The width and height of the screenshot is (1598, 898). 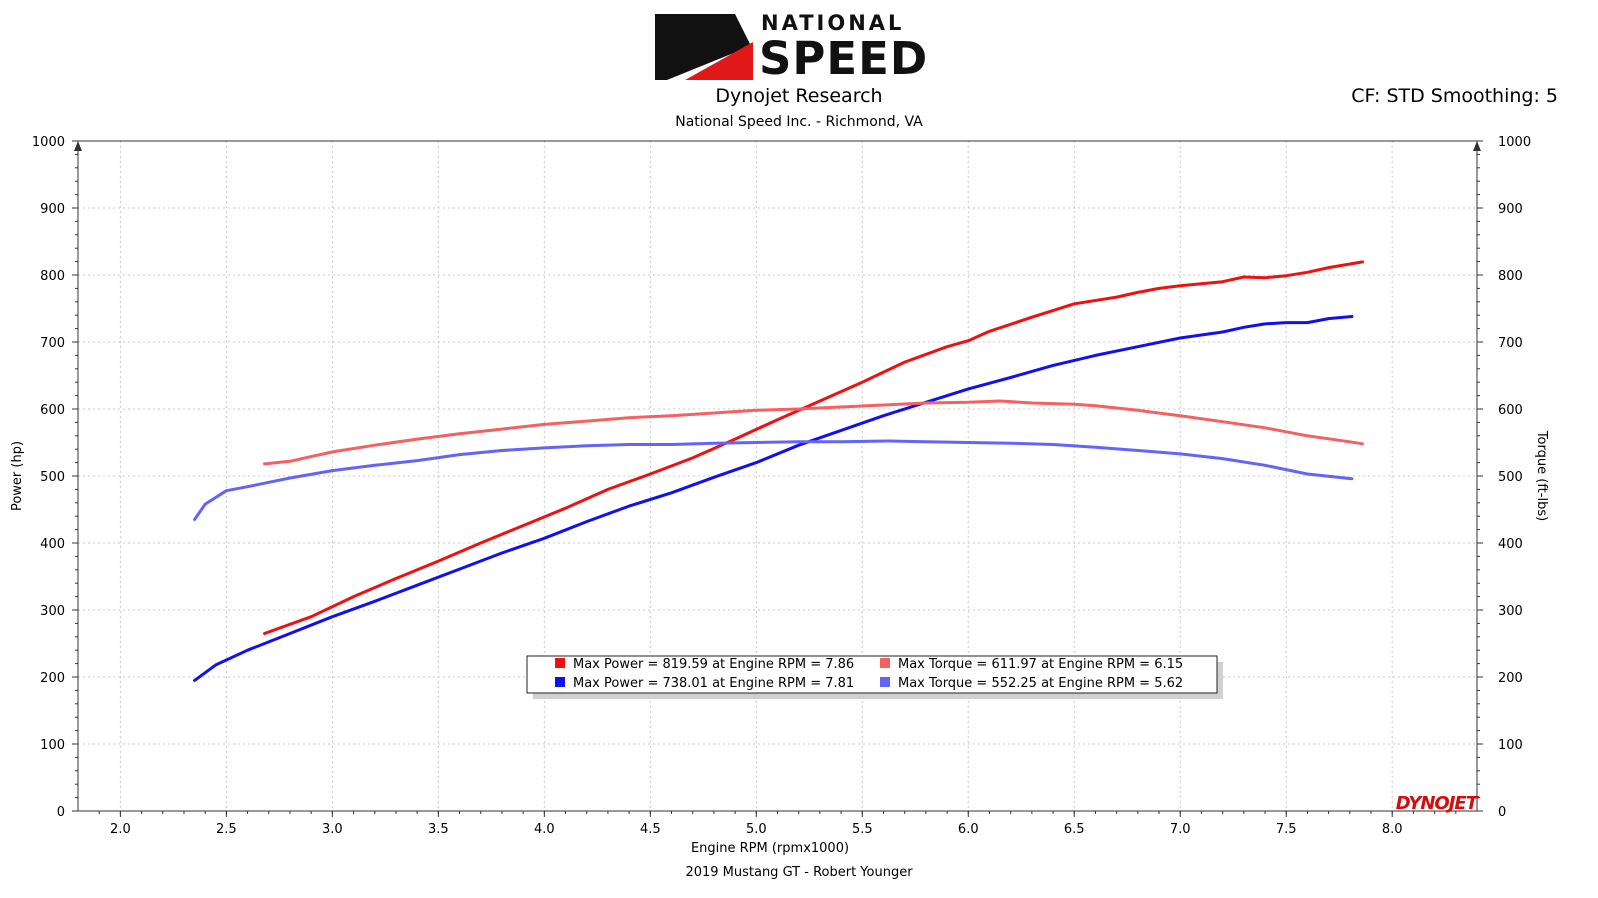 I want to click on legend-box, so click(x=872, y=674).